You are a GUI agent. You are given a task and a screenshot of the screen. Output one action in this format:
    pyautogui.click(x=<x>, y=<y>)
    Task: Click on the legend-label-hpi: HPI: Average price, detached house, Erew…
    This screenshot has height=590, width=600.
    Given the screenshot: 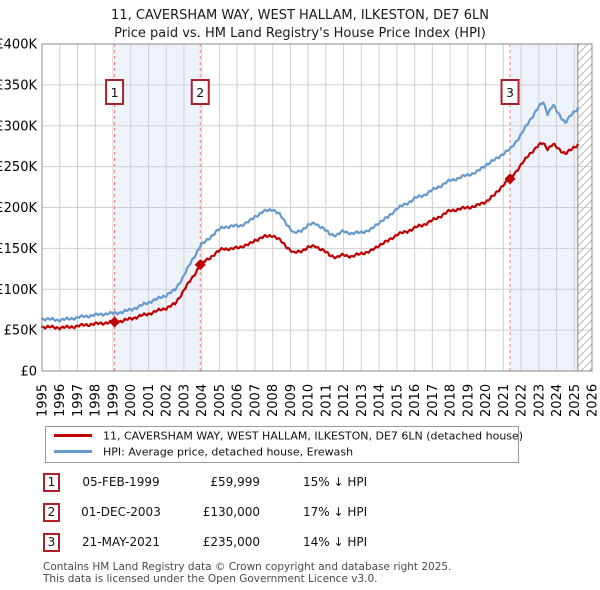 What is the action you would take?
    pyautogui.click(x=228, y=452)
    